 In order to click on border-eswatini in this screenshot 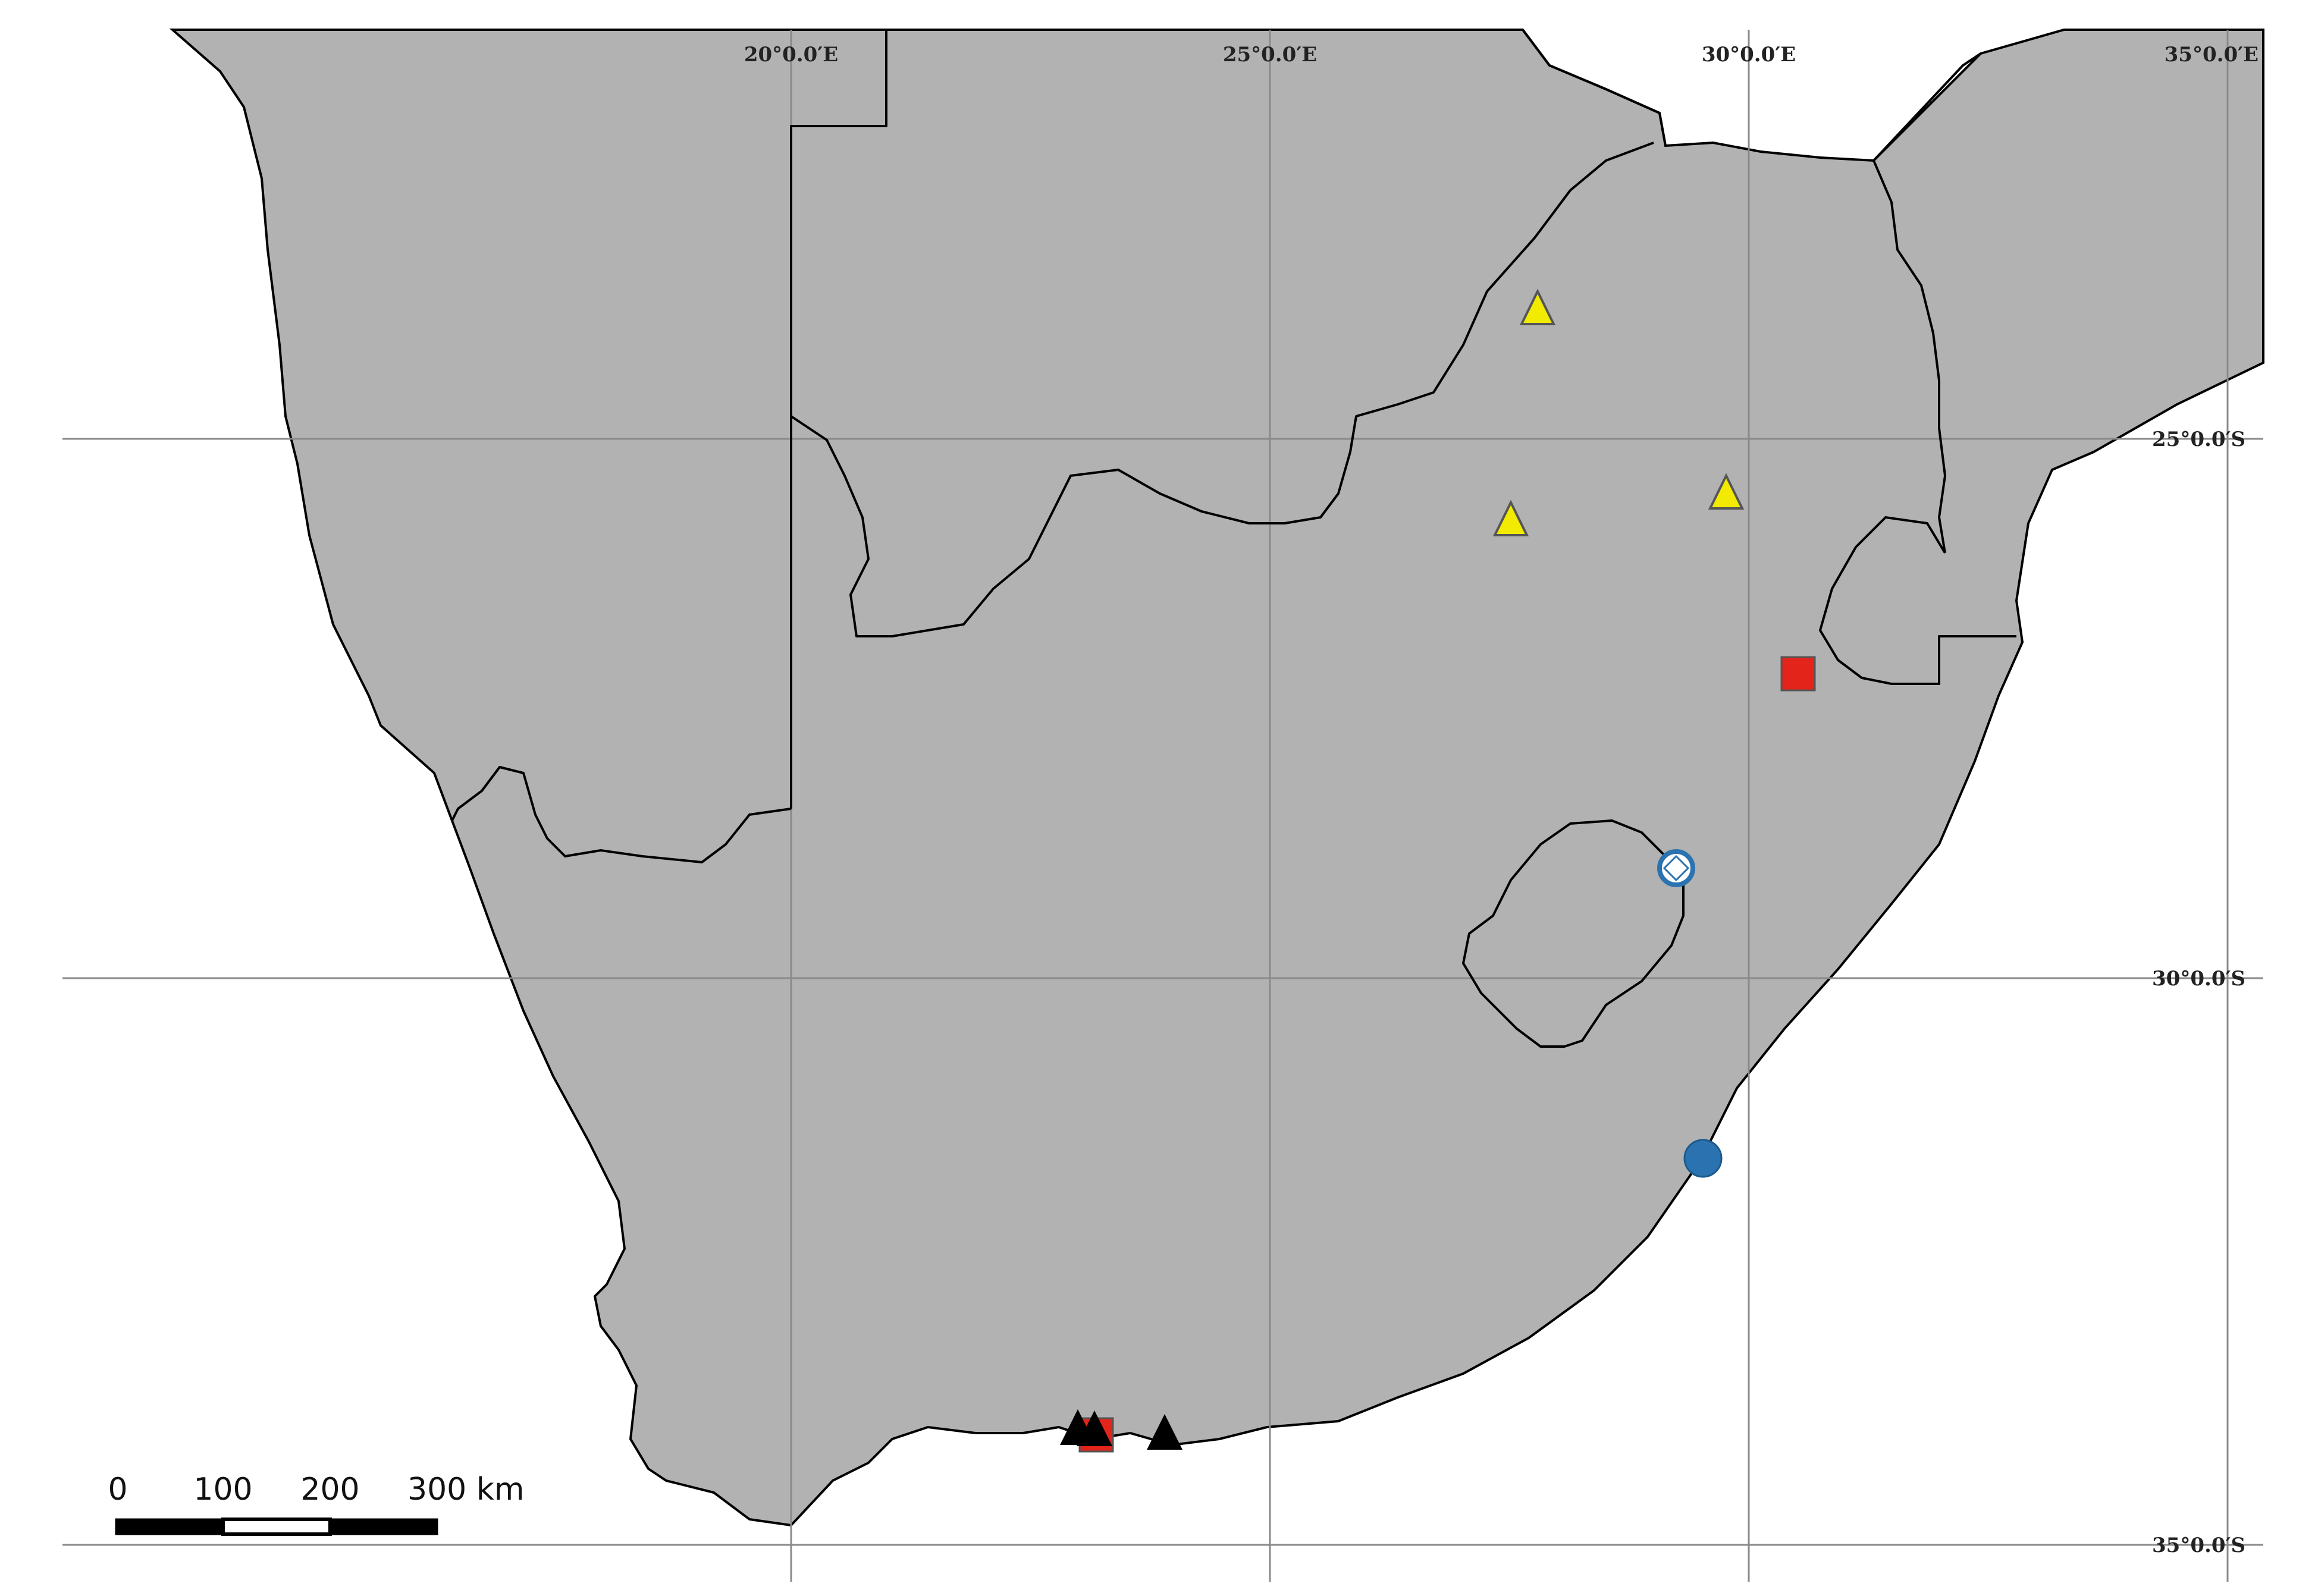, I will do `click(1917, 600)`.